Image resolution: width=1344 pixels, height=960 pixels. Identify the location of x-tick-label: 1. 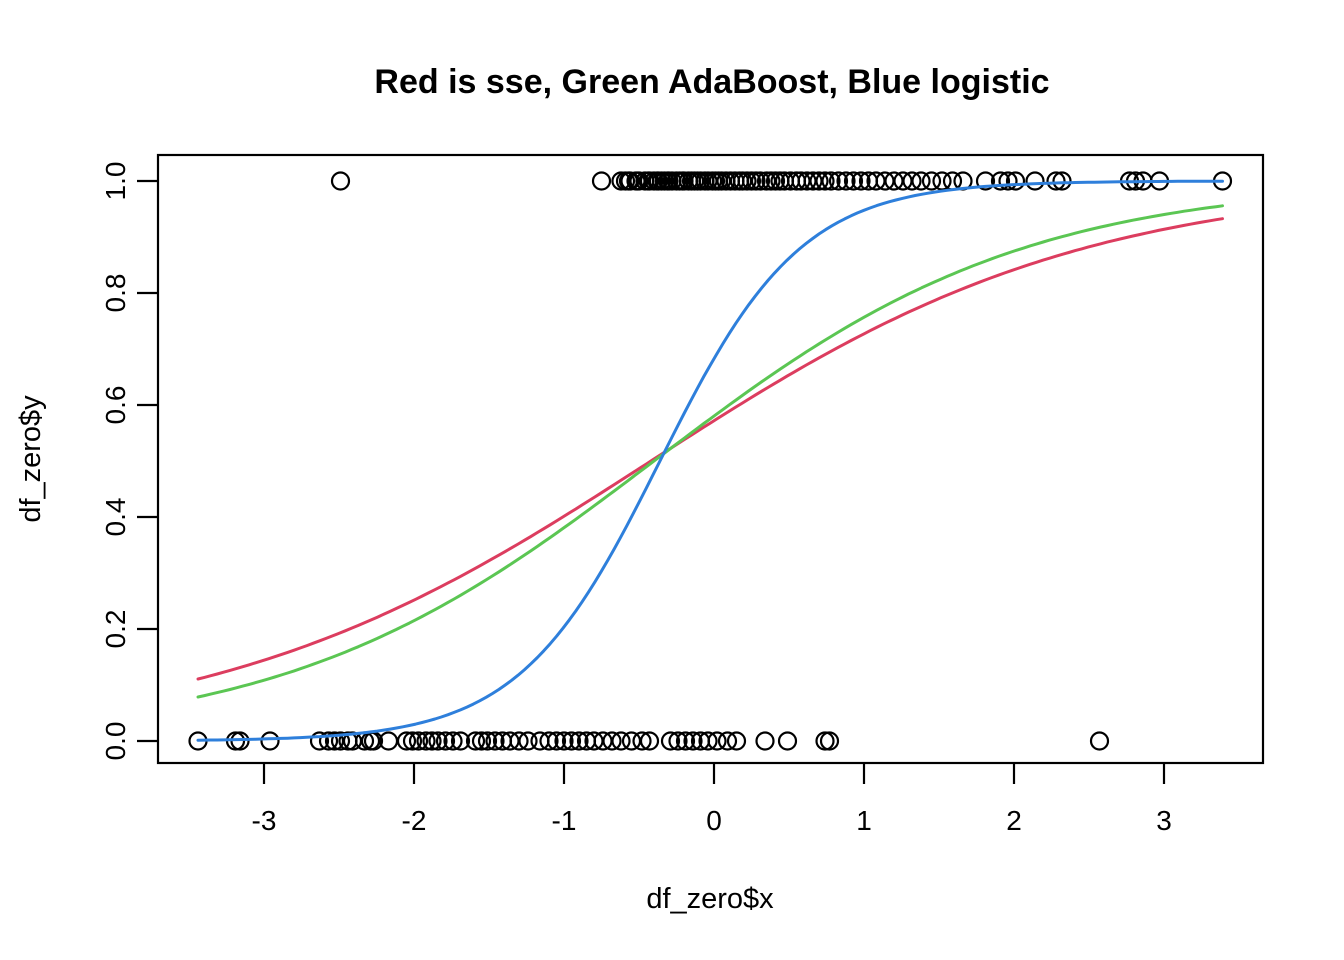
(864, 820).